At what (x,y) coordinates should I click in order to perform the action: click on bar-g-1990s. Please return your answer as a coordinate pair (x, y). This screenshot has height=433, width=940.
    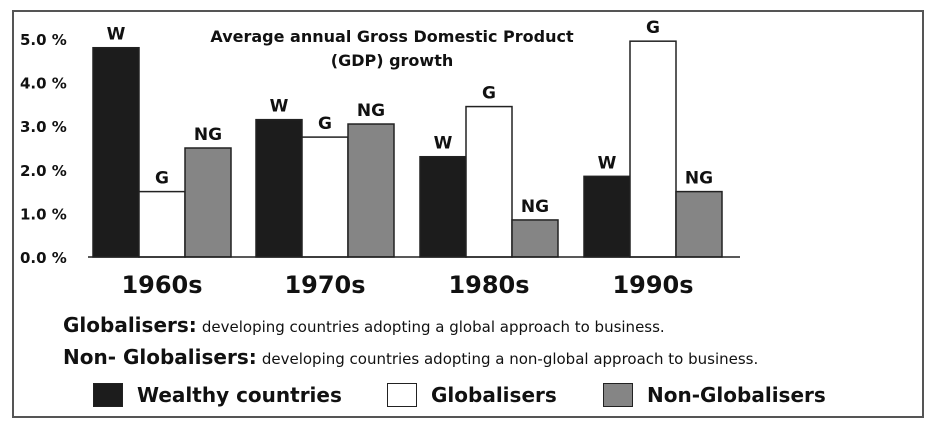
    Looking at the image, I should click on (653, 149).